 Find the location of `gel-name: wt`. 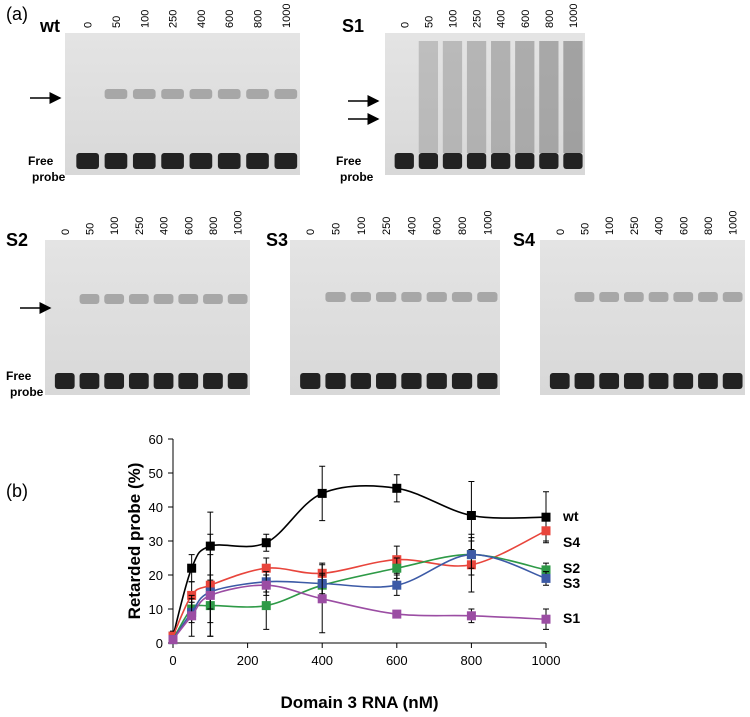

gel-name: wt is located at coordinates (49, 26).